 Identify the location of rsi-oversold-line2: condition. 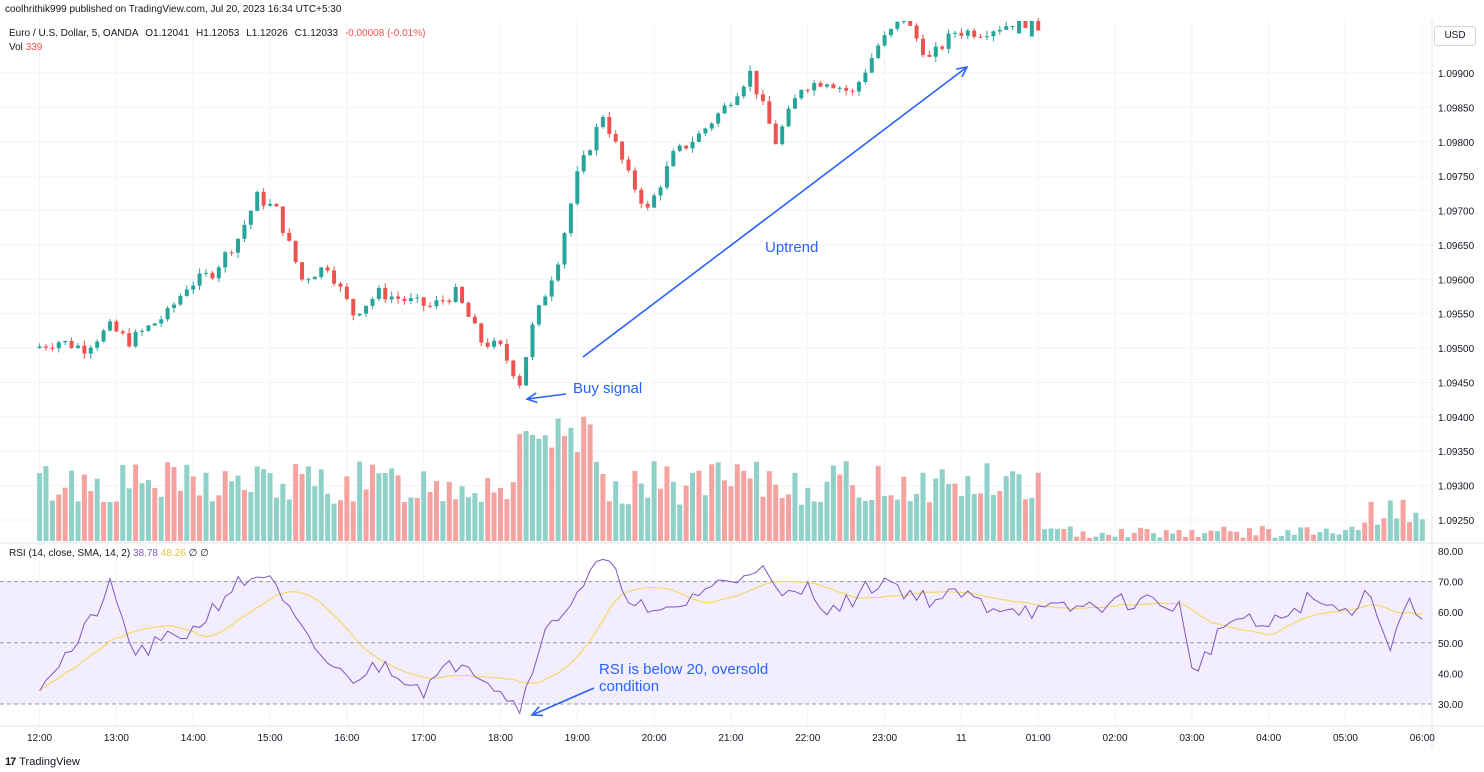
(629, 686).